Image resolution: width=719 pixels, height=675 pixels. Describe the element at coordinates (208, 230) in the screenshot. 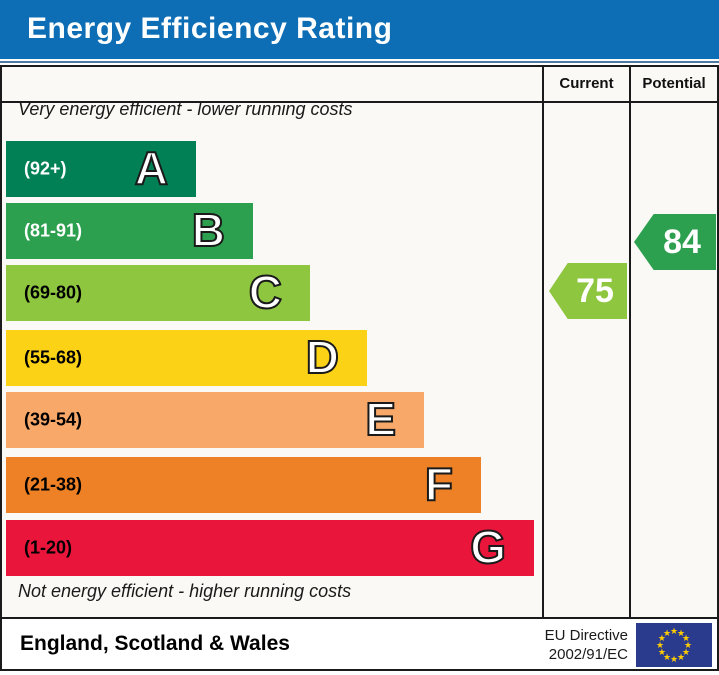

I see `band-letter: B` at that location.